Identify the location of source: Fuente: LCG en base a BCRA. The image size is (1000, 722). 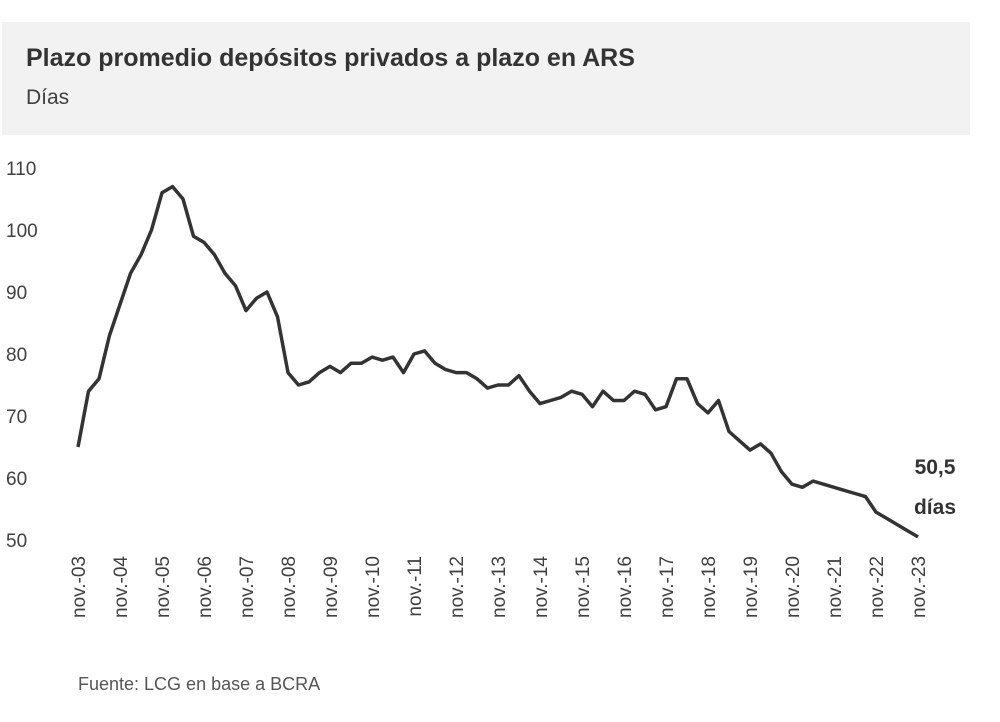
(199, 684).